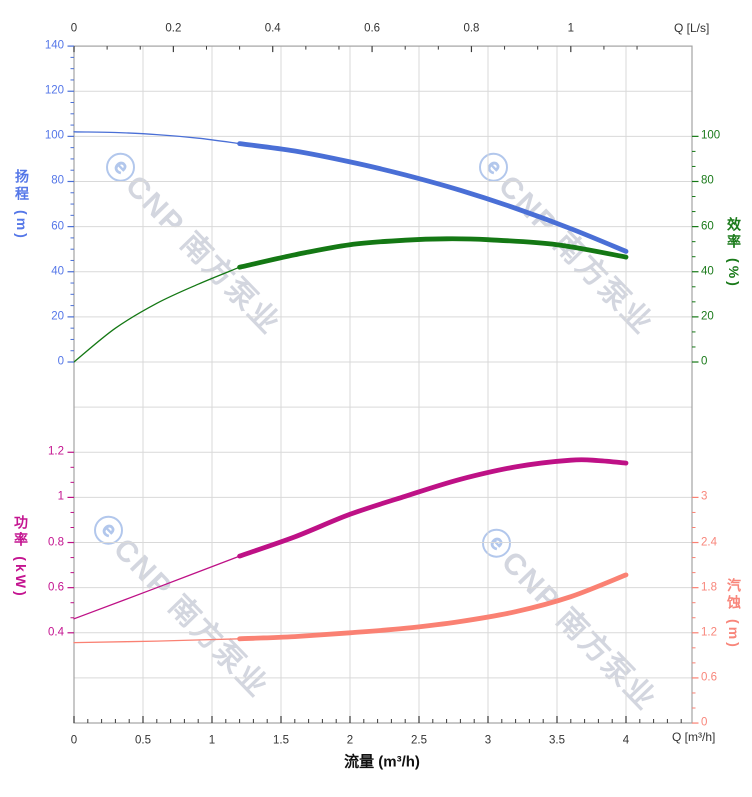 The height and width of the screenshot is (797, 752). What do you see at coordinates (56, 586) in the screenshot?
I see `power-axis-tick-label: 0.6` at bounding box center [56, 586].